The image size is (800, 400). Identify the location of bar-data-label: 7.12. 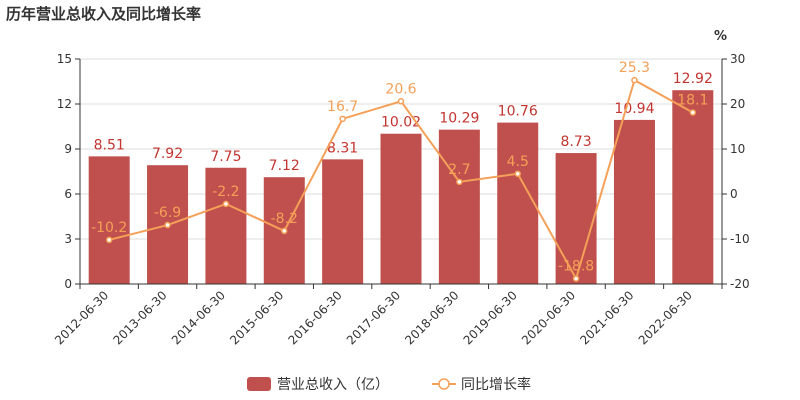
(284, 166).